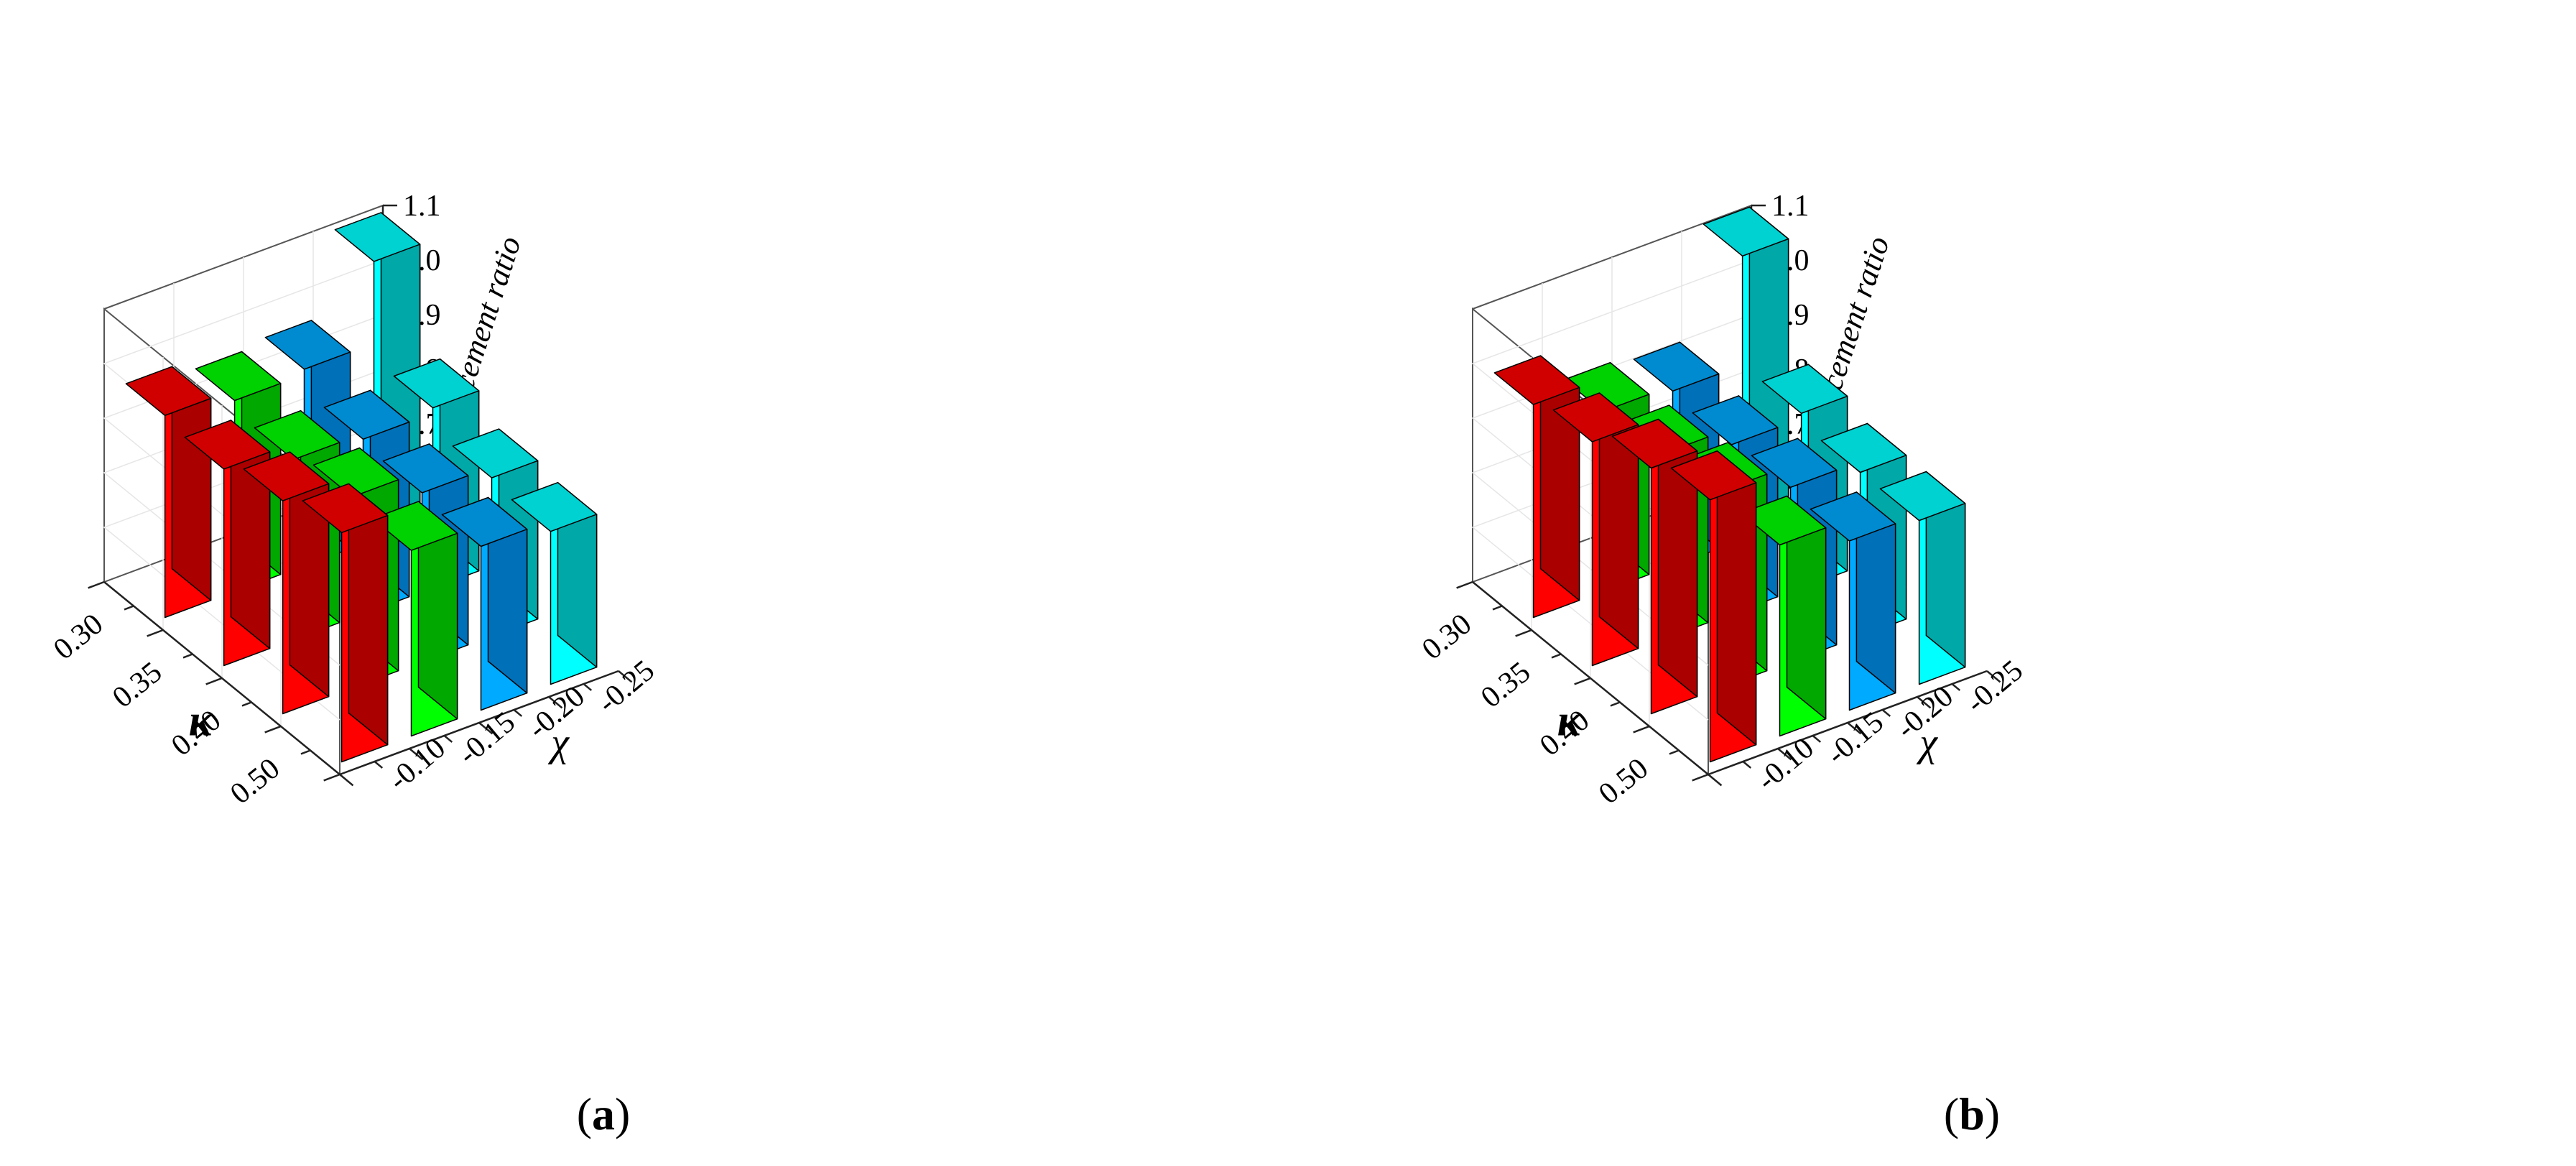  I want to click on panel-label: (a), so click(604, 1113).